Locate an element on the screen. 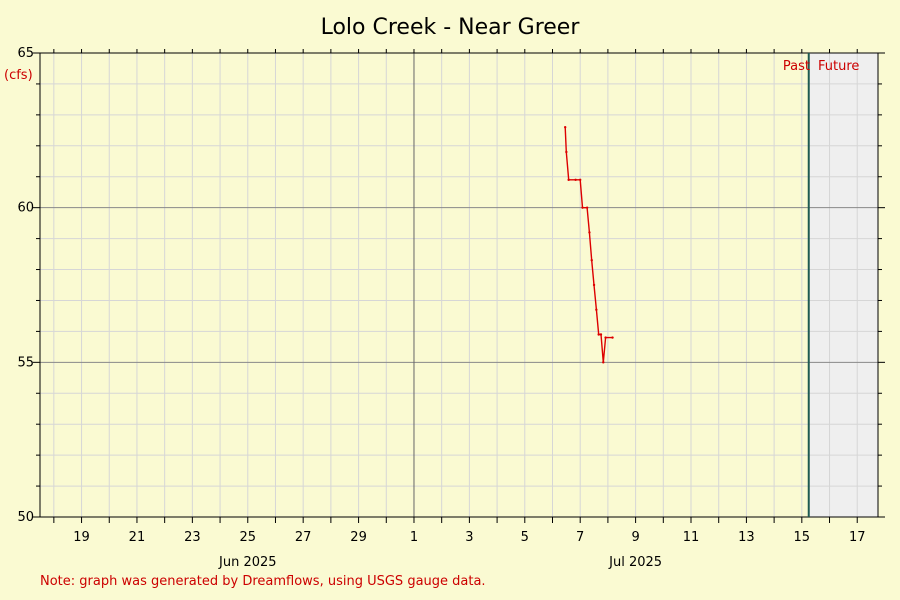  x-tick-label: 23 is located at coordinates (192, 537).